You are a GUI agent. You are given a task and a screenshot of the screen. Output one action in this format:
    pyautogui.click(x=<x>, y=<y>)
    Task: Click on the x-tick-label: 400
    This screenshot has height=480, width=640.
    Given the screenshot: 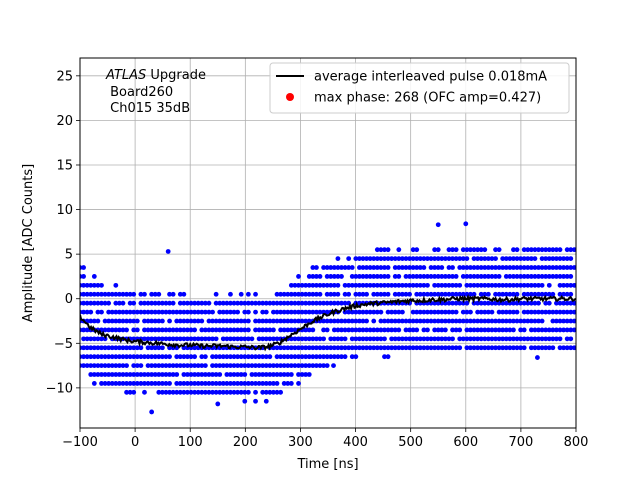 What is the action you would take?
    pyautogui.click(x=355, y=442)
    